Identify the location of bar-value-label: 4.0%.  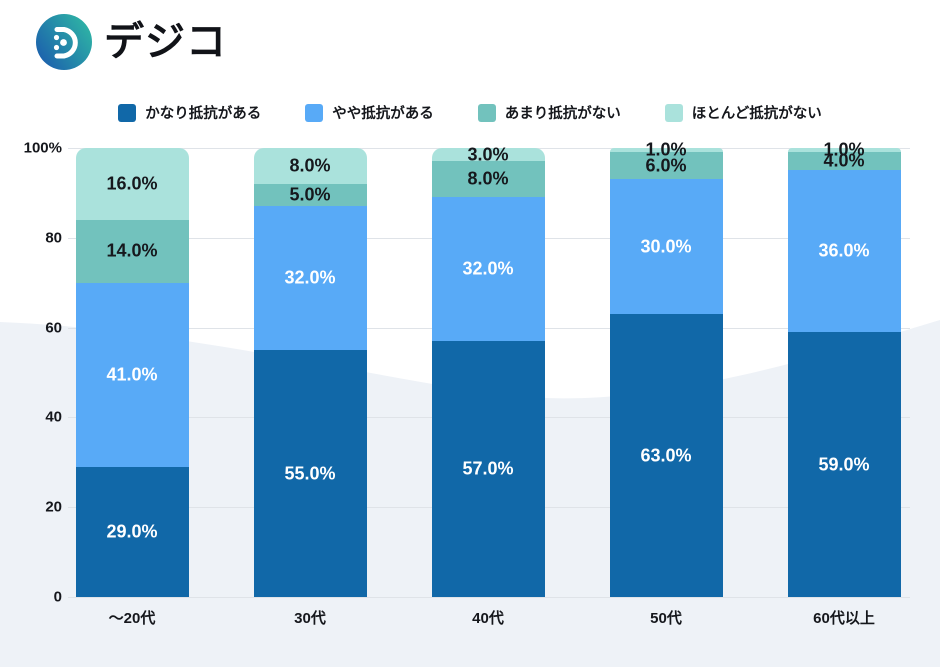
(844, 160).